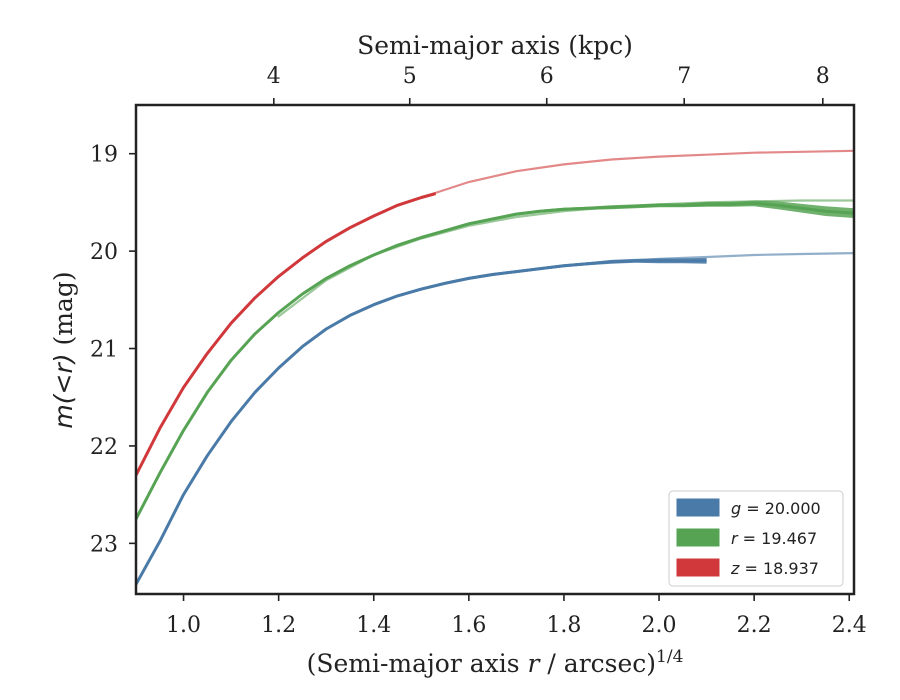 This screenshot has height=700, width=900. What do you see at coordinates (104, 252) in the screenshot?
I see `y-tick-label: 20` at bounding box center [104, 252].